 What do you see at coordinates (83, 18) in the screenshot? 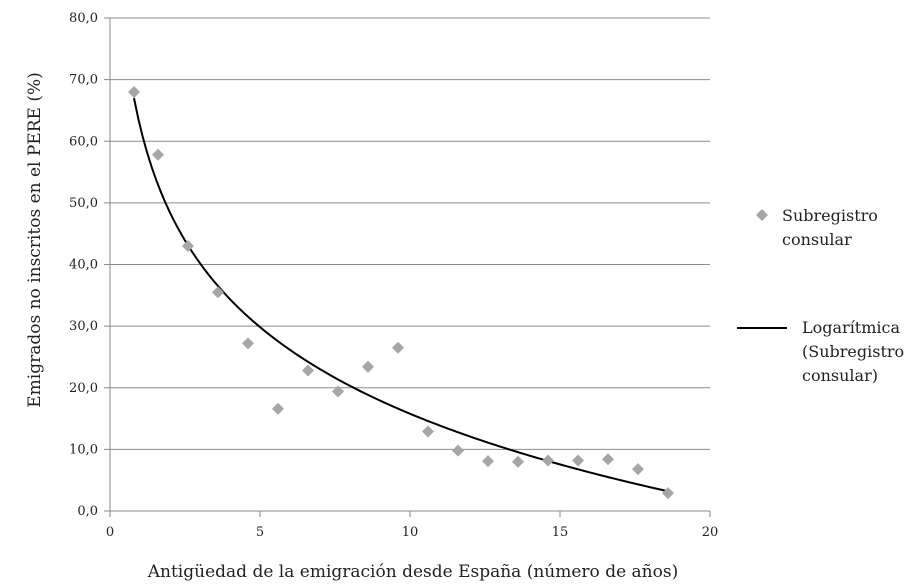
I see `y-tick-label: 80,0` at bounding box center [83, 18].